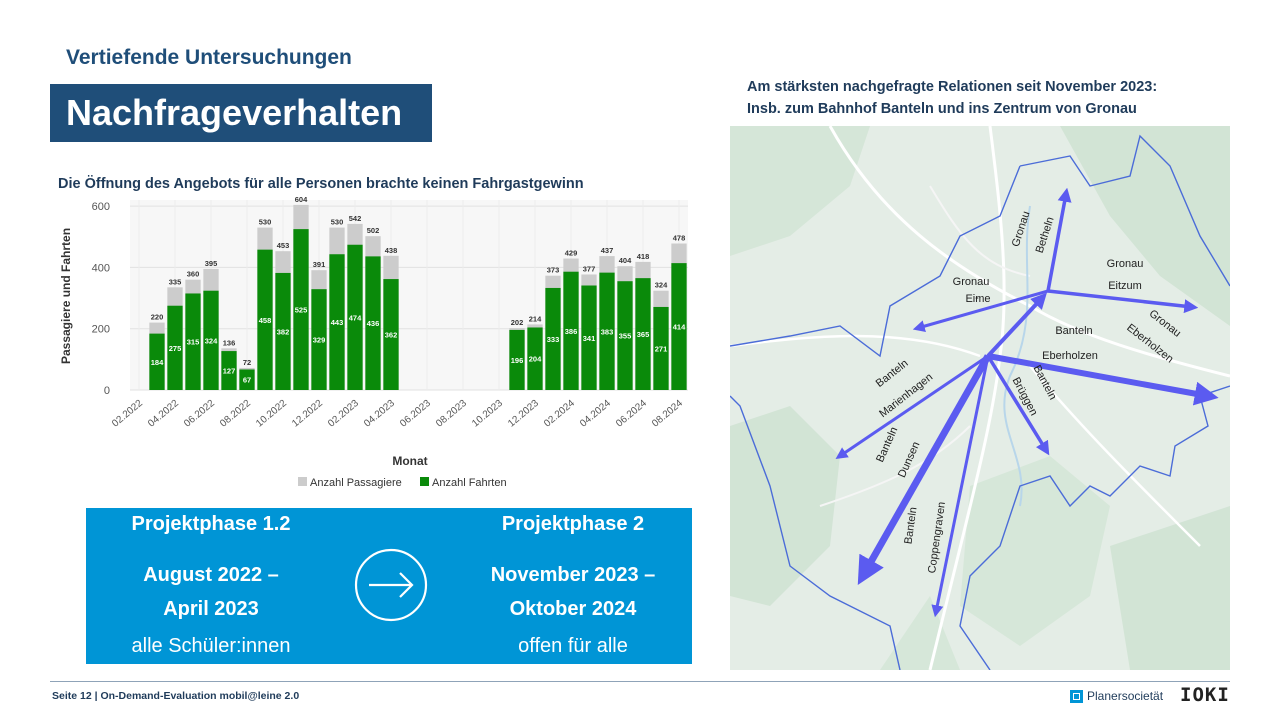 The height and width of the screenshot is (720, 1280). What do you see at coordinates (343, 414) in the screenshot?
I see `x-tick-label: 02.2023` at bounding box center [343, 414].